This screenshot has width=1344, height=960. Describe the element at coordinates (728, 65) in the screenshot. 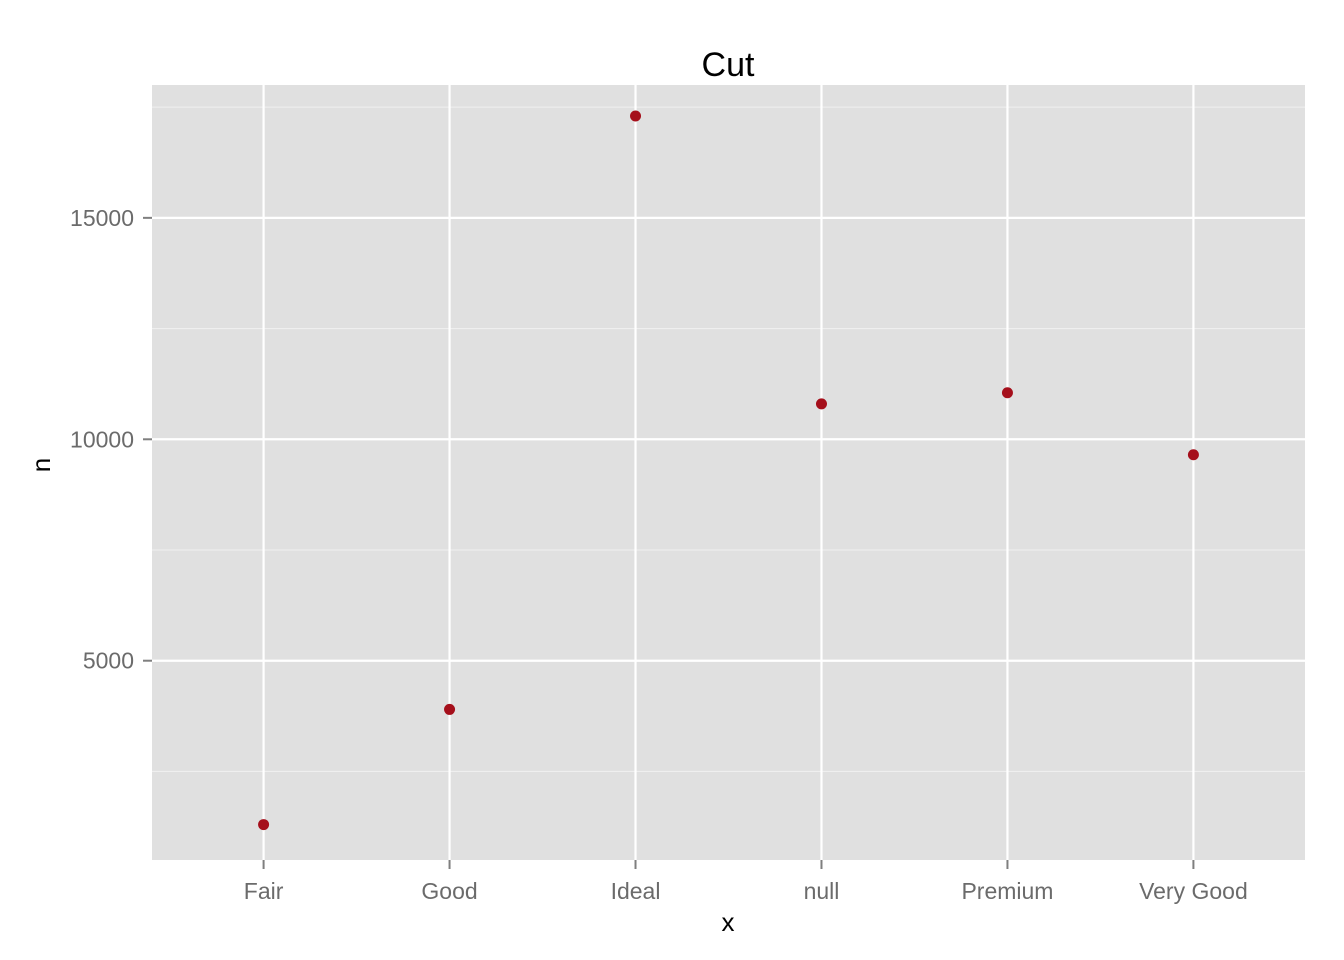

I see `chart-title: Cut` at that location.